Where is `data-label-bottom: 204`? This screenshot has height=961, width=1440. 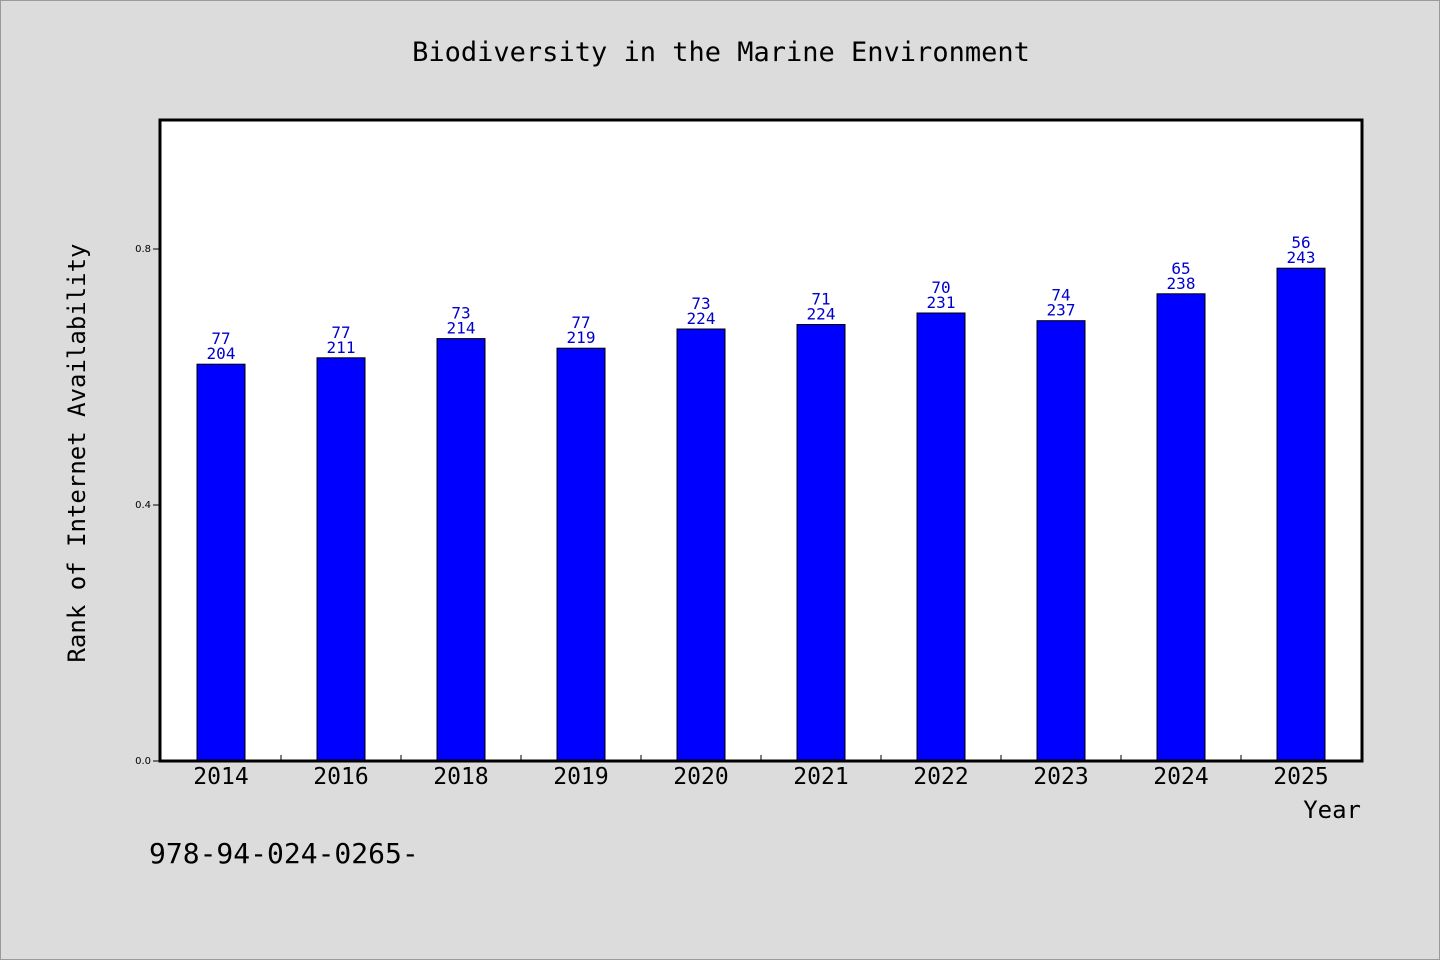 data-label-bottom: 204 is located at coordinates (221, 353).